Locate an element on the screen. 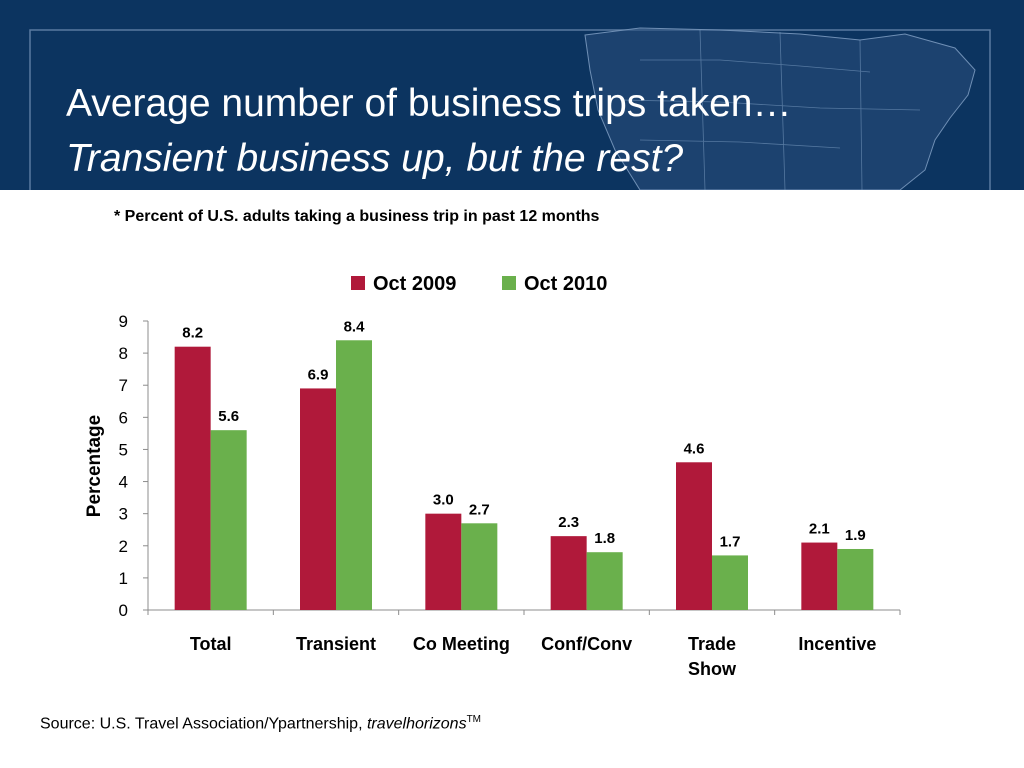 The width and height of the screenshot is (1024, 768). data-label: 6.9 is located at coordinates (318, 374).